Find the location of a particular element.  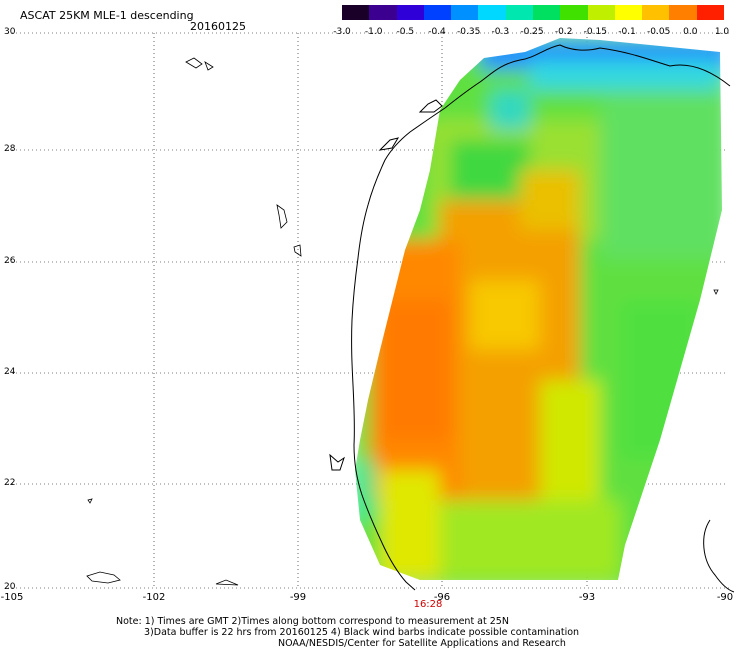

lon-label-99: -99 is located at coordinates (298, 597).